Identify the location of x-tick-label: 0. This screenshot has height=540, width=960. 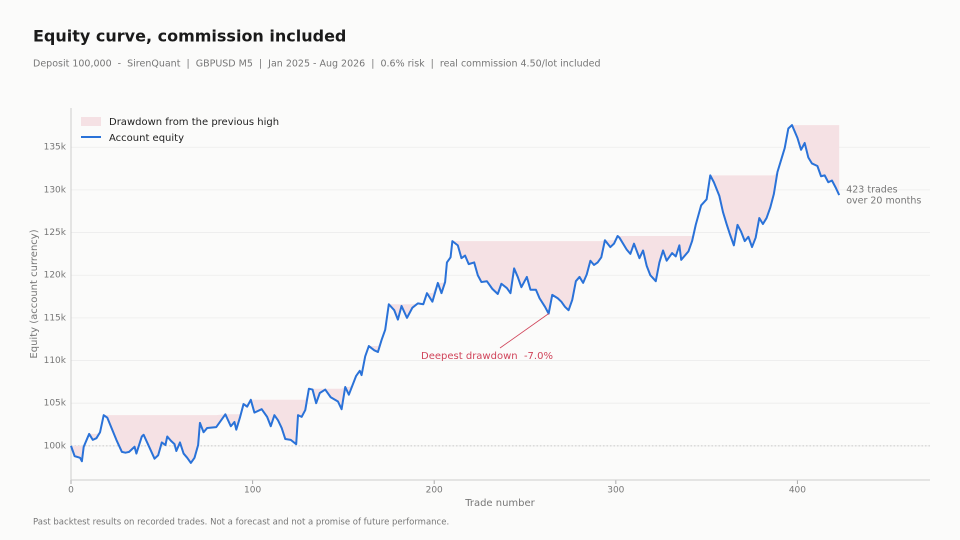
(71, 491).